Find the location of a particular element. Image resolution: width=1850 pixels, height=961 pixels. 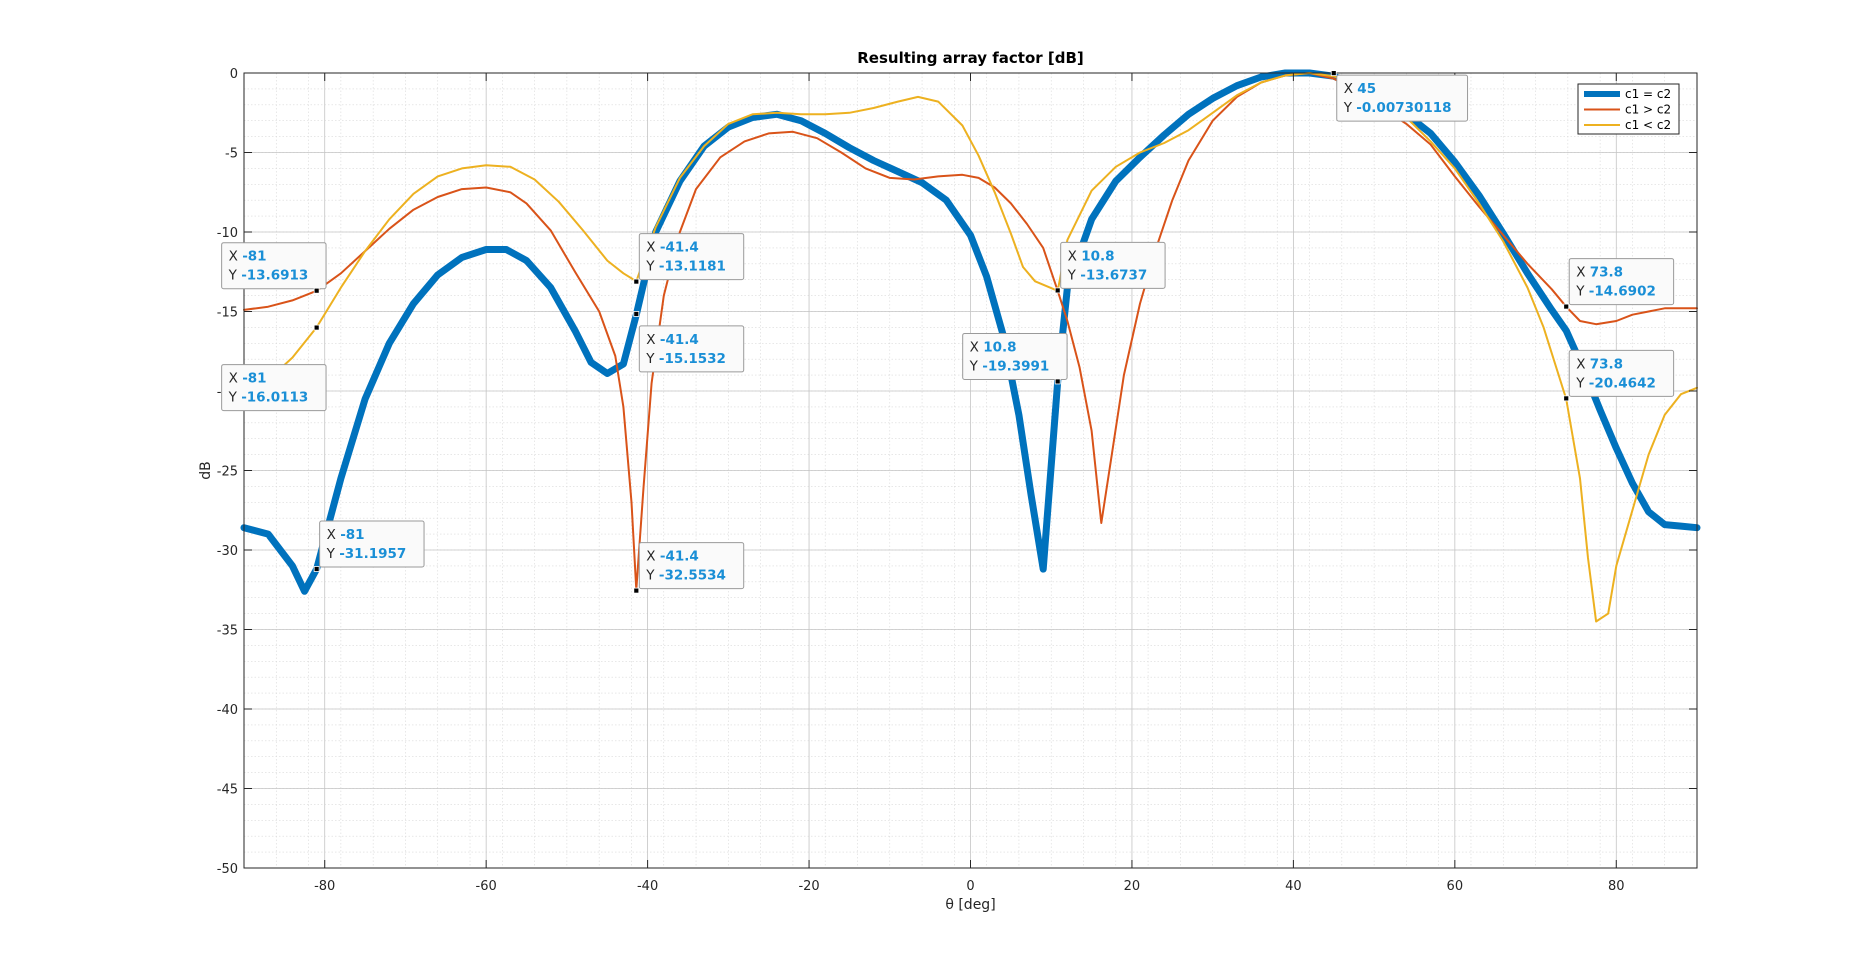

datatip-y-value: -31.1957 is located at coordinates (372, 554).